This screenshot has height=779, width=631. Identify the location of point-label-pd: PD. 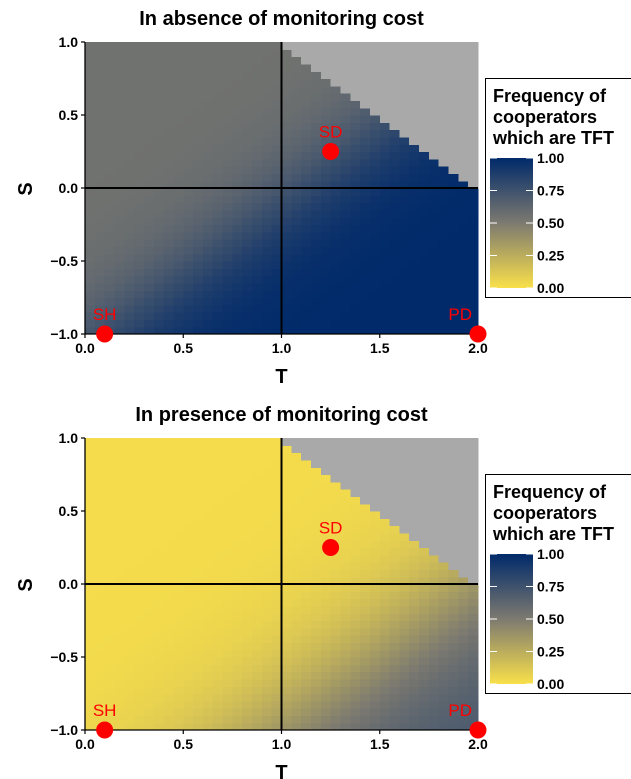
(460, 314).